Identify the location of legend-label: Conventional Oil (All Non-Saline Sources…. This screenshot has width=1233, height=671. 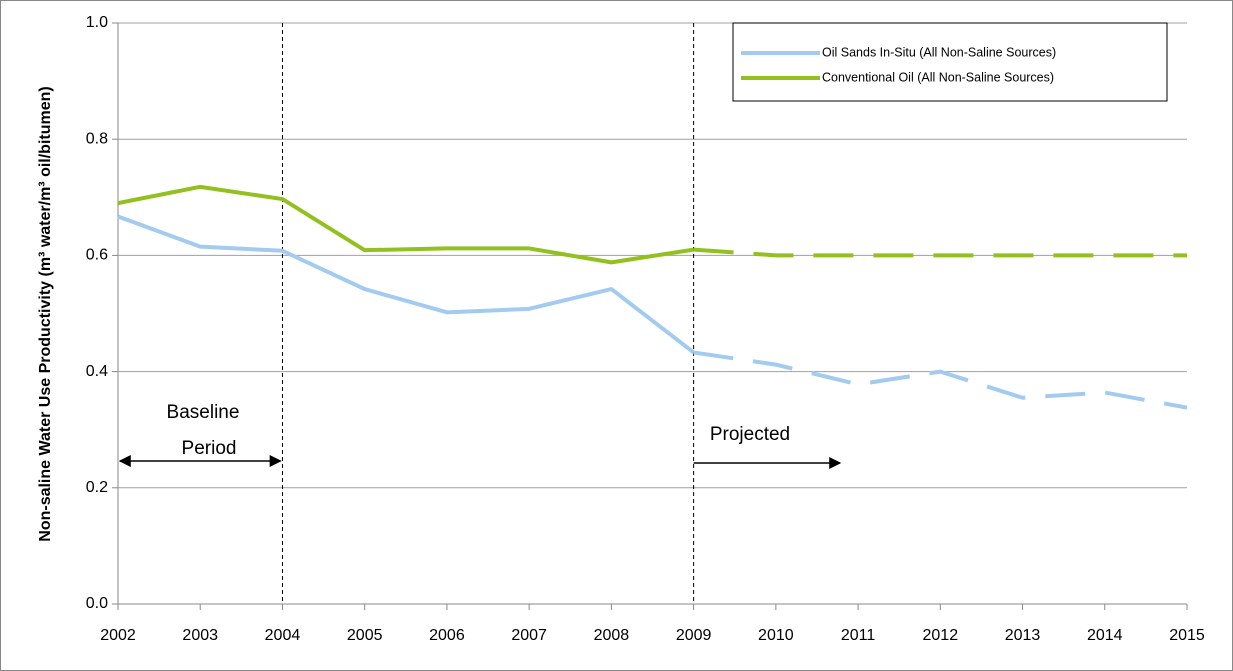
(938, 77).